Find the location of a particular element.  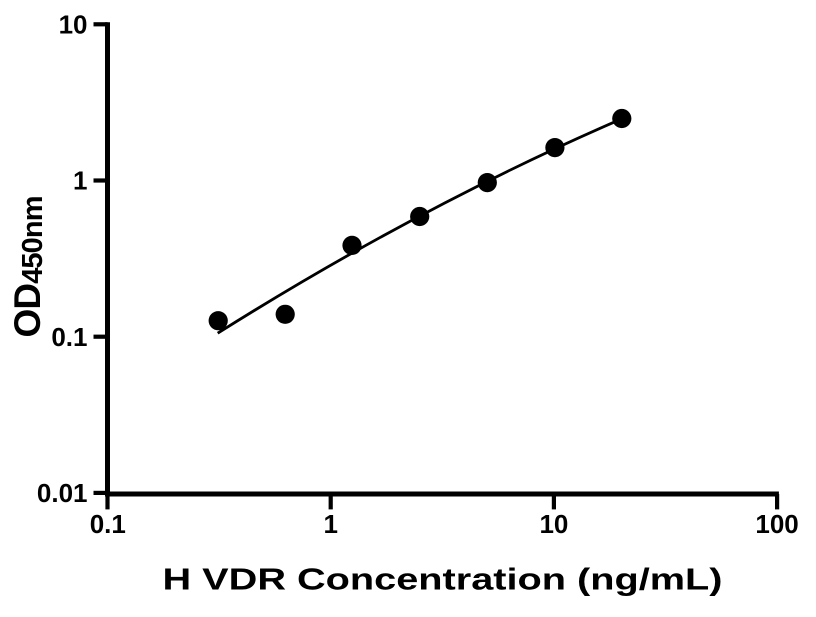

svg-text: H VDR Concentration (ng/mL) is located at coordinates (443, 579).